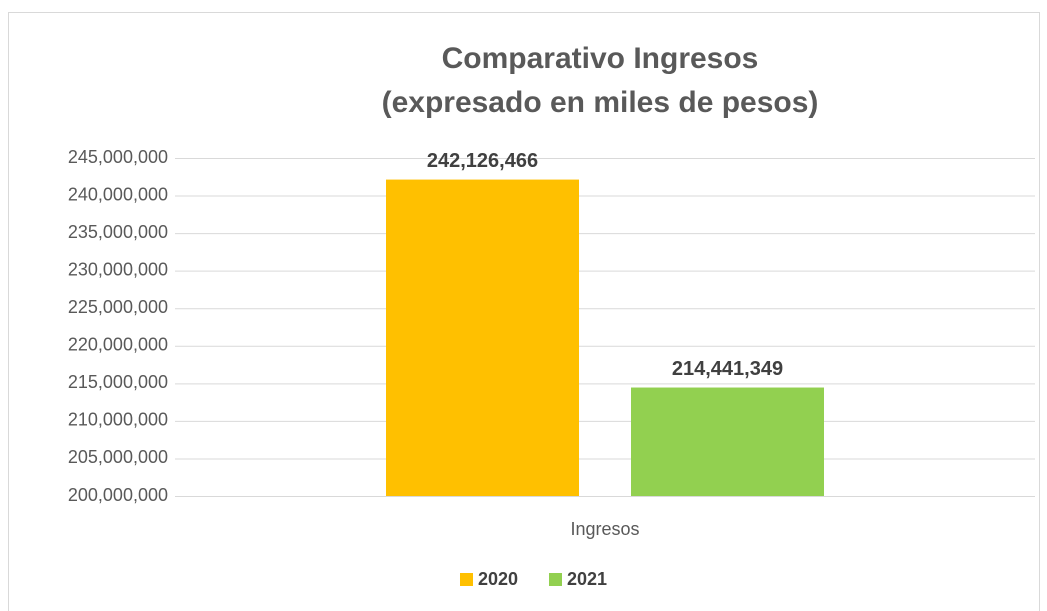 The width and height of the screenshot is (1047, 611). What do you see at coordinates (118, 382) in the screenshot?
I see `y-tick-label: 215,000,000` at bounding box center [118, 382].